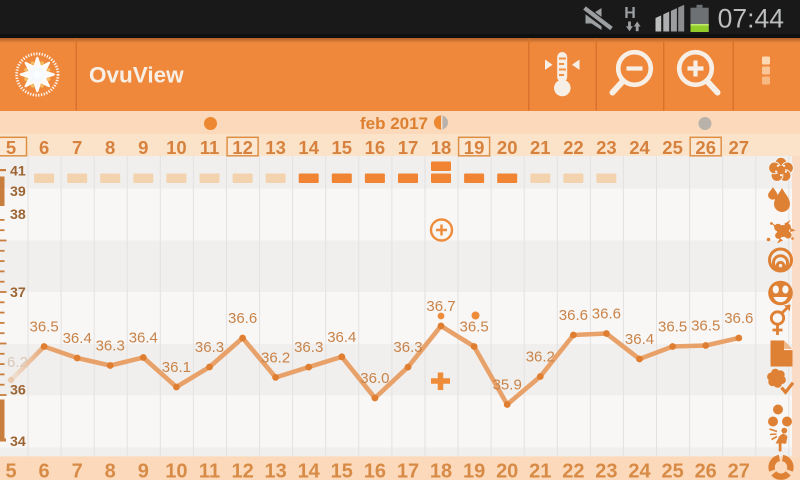  I want to click on svg-text: OvuView, so click(136, 75).